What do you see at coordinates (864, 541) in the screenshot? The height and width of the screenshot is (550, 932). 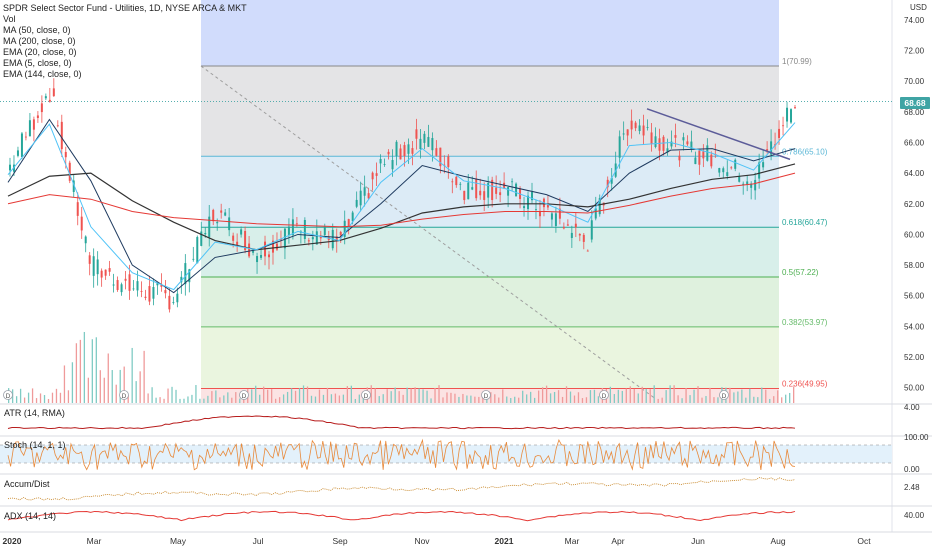 I see `time-tick-label: Oct` at bounding box center [864, 541].